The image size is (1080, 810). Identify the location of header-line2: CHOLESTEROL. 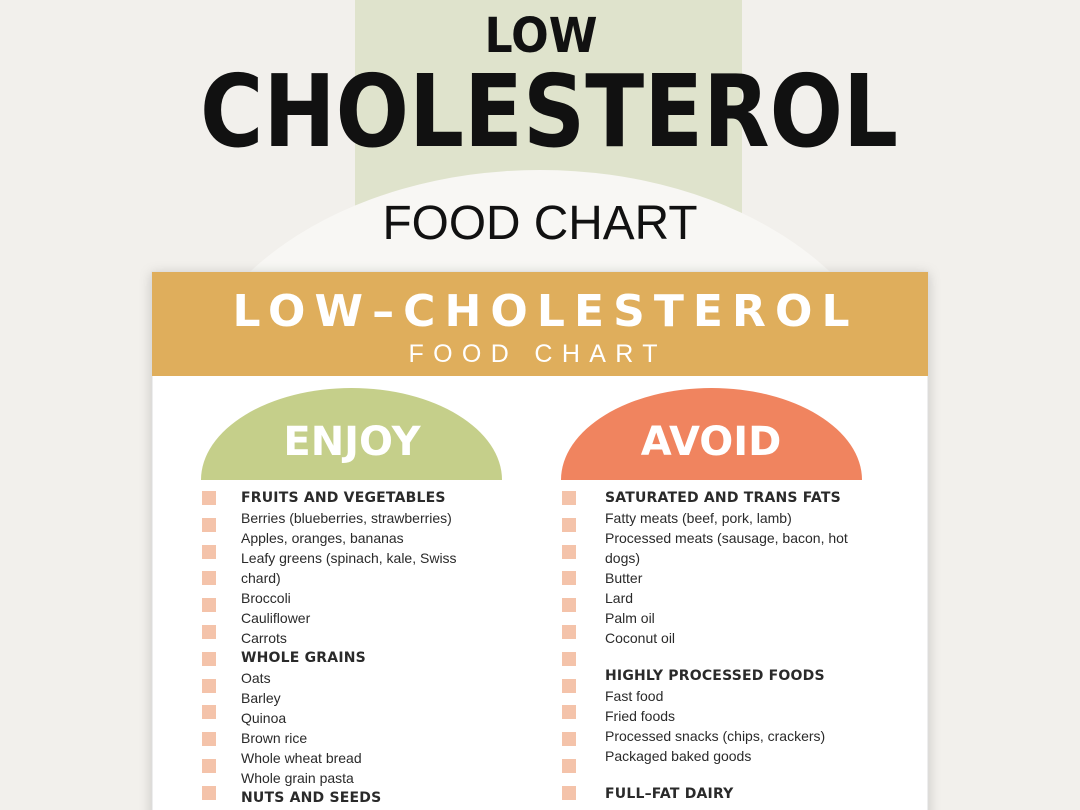
(549, 111).